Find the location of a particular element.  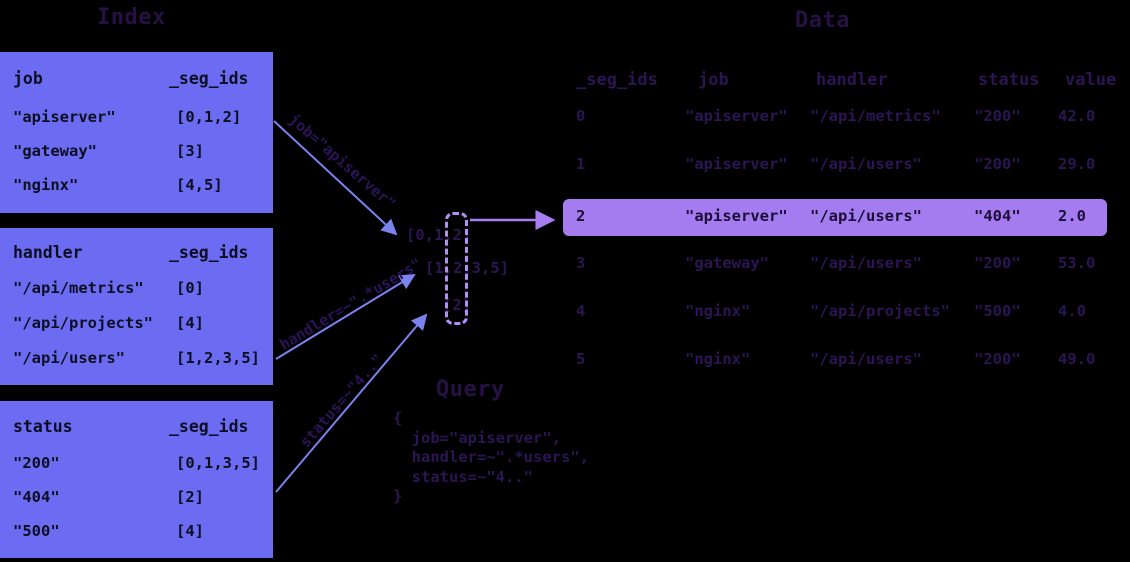

cell-job: "gateway" is located at coordinates (727, 263).